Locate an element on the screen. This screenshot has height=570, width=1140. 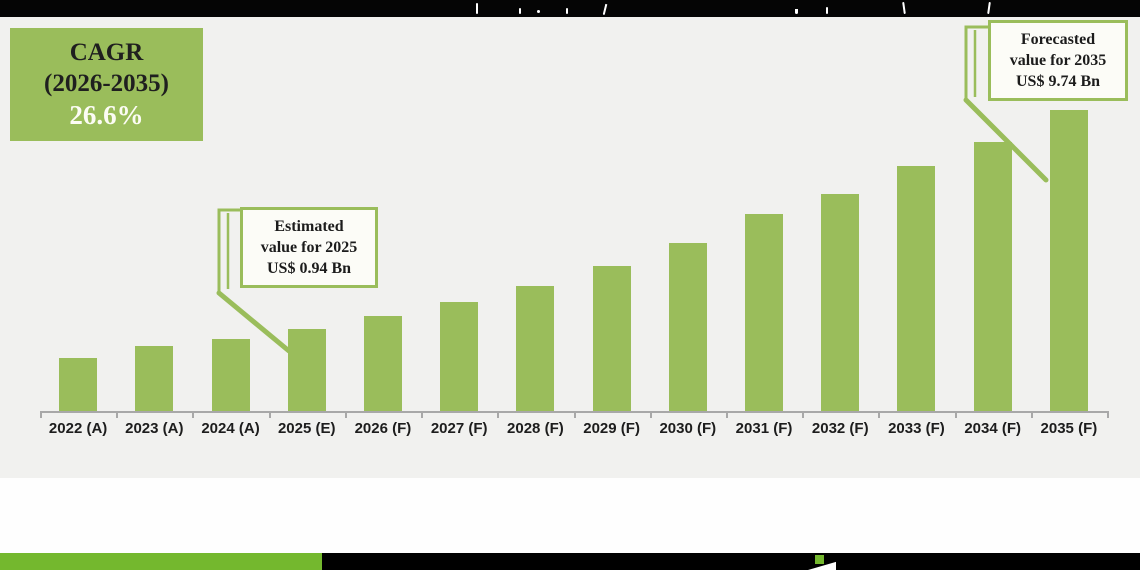
x-label-2022 (A): 2022 (A) is located at coordinates (78, 428).